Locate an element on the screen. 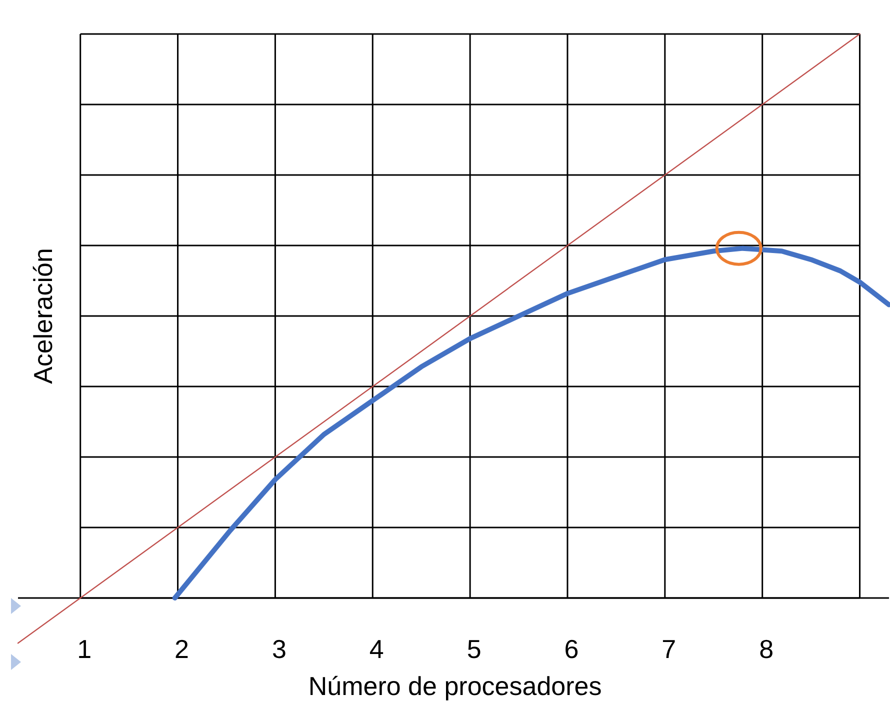 The width and height of the screenshot is (890, 704). x-tick-label: 6 is located at coordinates (571, 649).